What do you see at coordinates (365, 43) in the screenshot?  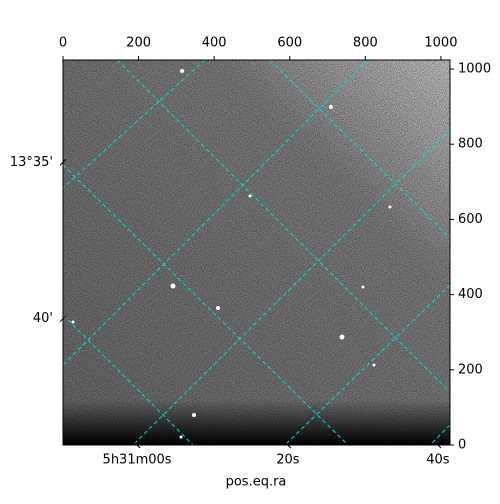 I see `top-tick-label: 800` at bounding box center [365, 43].